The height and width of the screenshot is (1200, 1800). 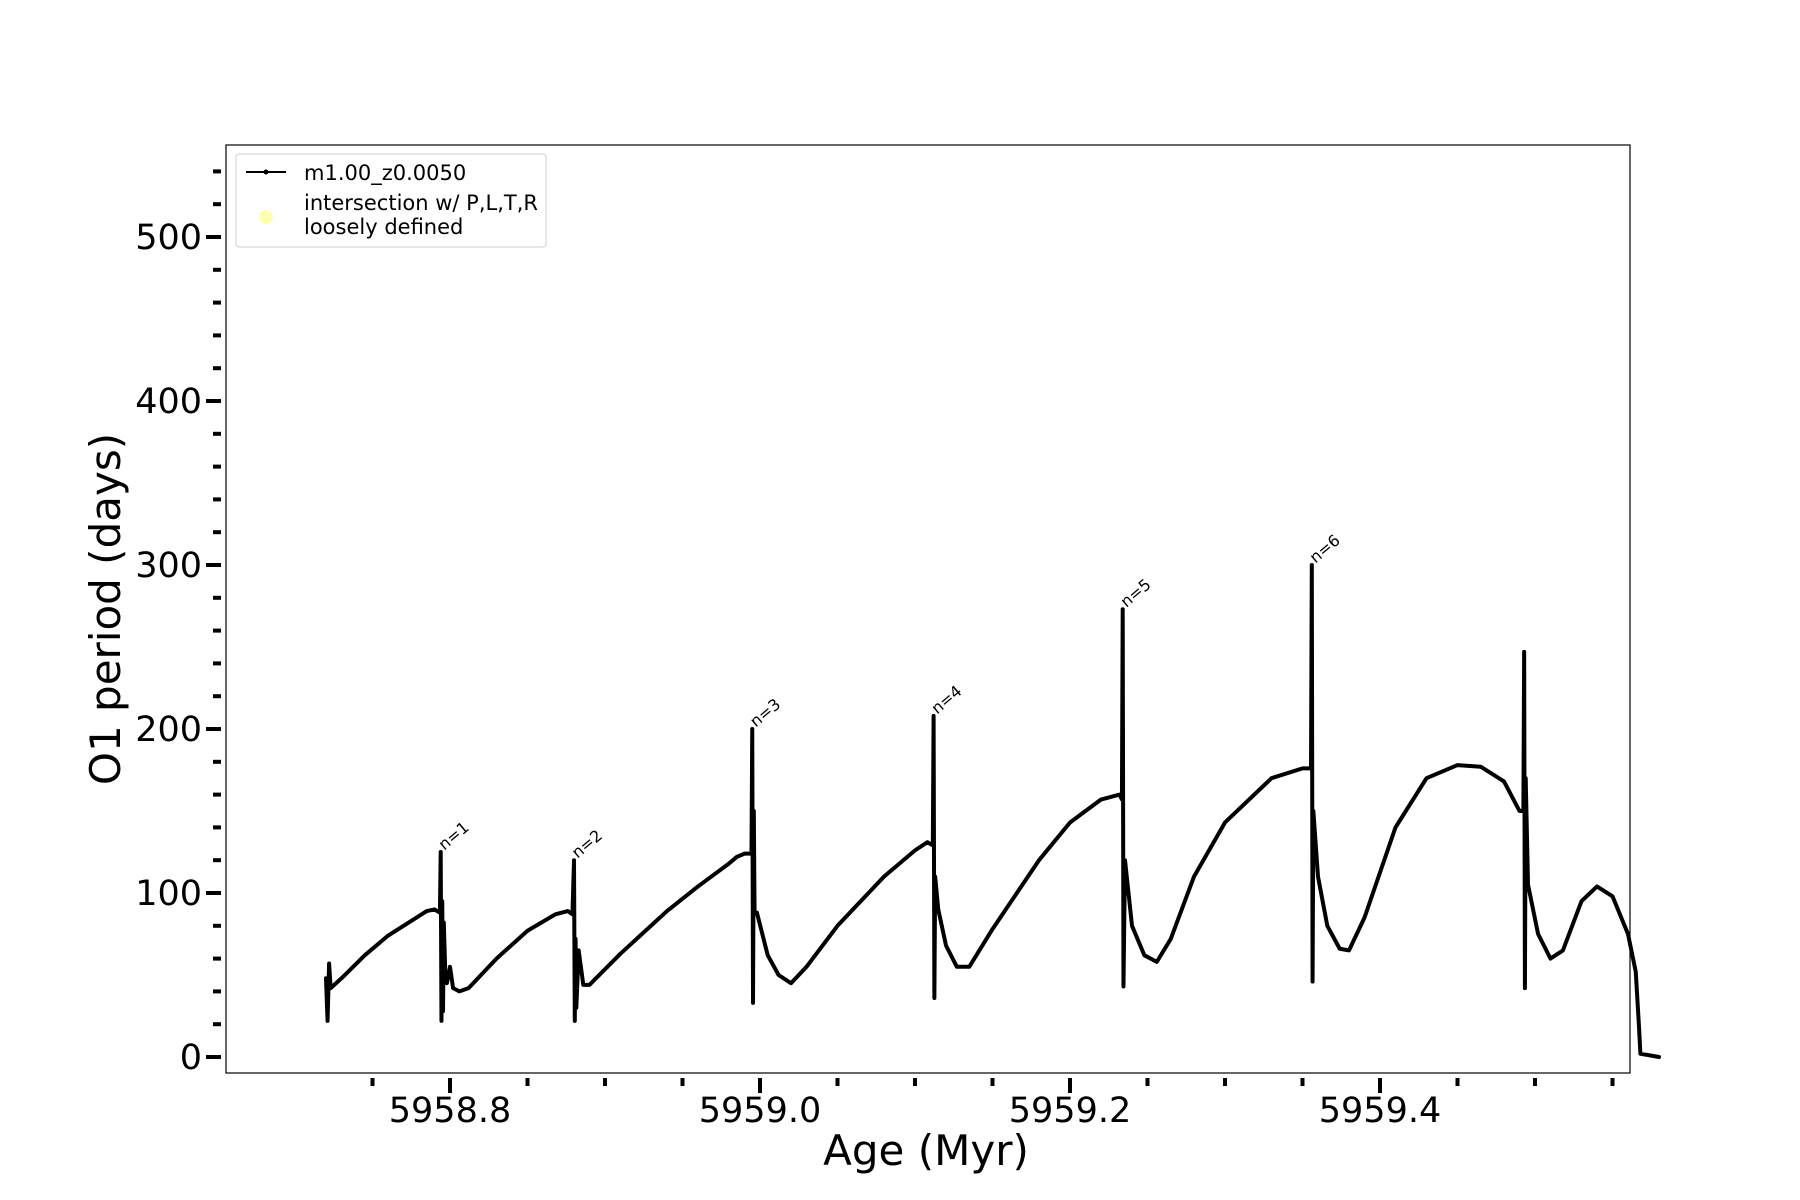 I want to click on x-axis-label: Age (Myr), so click(x=926, y=1150).